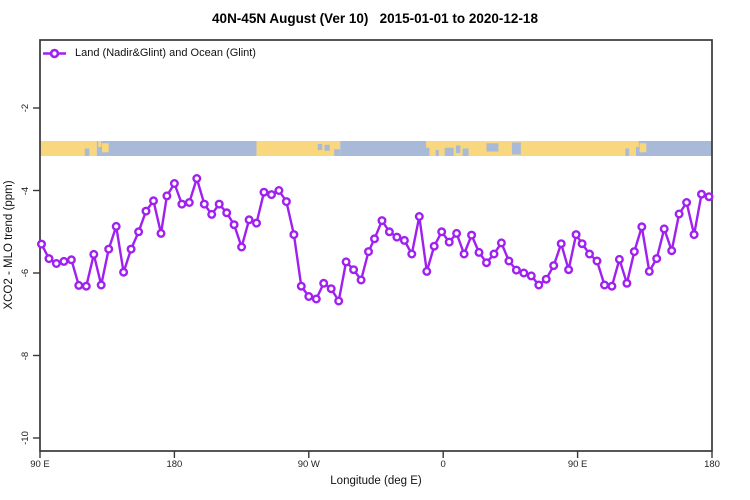 The height and width of the screenshot is (500, 750). Describe the element at coordinates (376, 481) in the screenshot. I see `x-axis-title: Longitude (deg E)` at that location.